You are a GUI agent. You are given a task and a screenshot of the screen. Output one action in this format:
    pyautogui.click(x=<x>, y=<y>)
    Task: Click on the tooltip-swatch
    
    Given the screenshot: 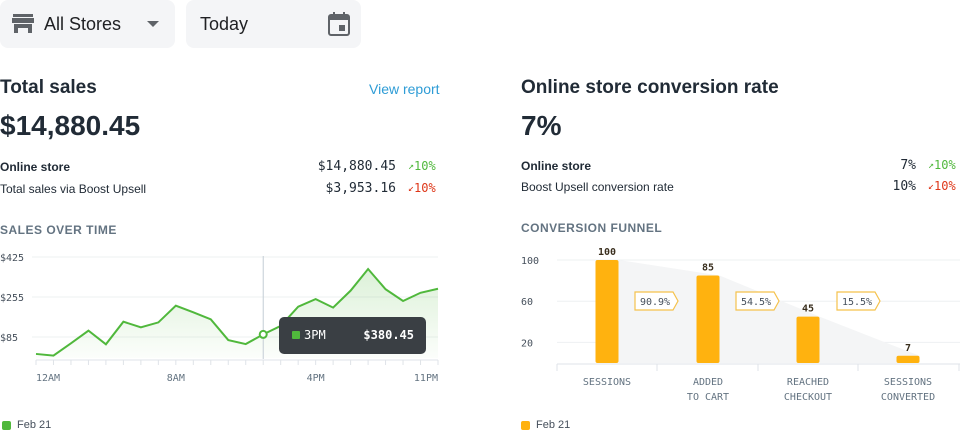 What is the action you would take?
    pyautogui.click(x=296, y=335)
    